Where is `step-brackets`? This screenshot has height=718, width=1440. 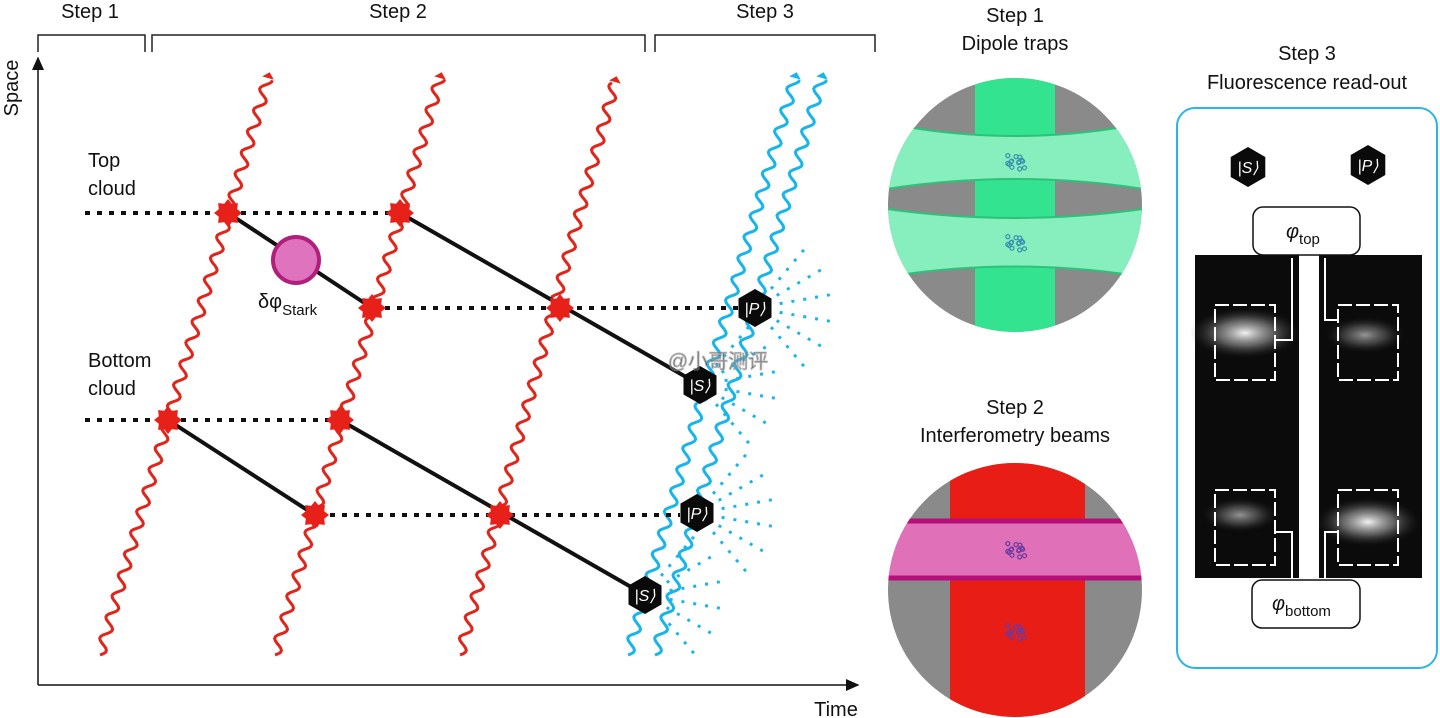
step-brackets is located at coordinates (456, 43).